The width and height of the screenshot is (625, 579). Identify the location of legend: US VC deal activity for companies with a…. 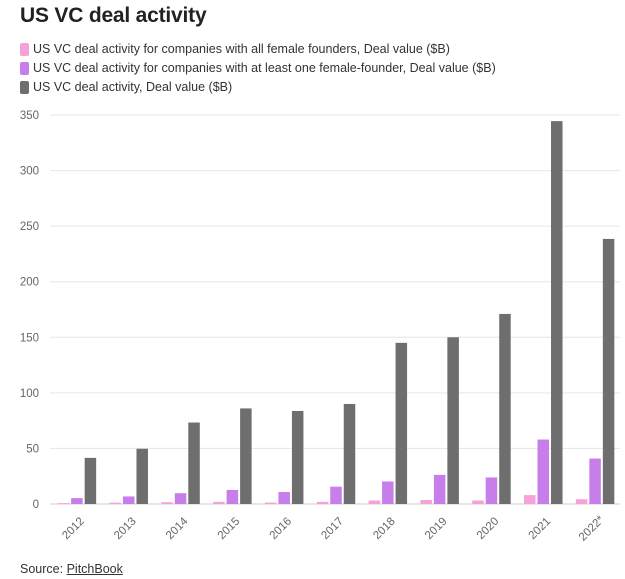
(258, 68).